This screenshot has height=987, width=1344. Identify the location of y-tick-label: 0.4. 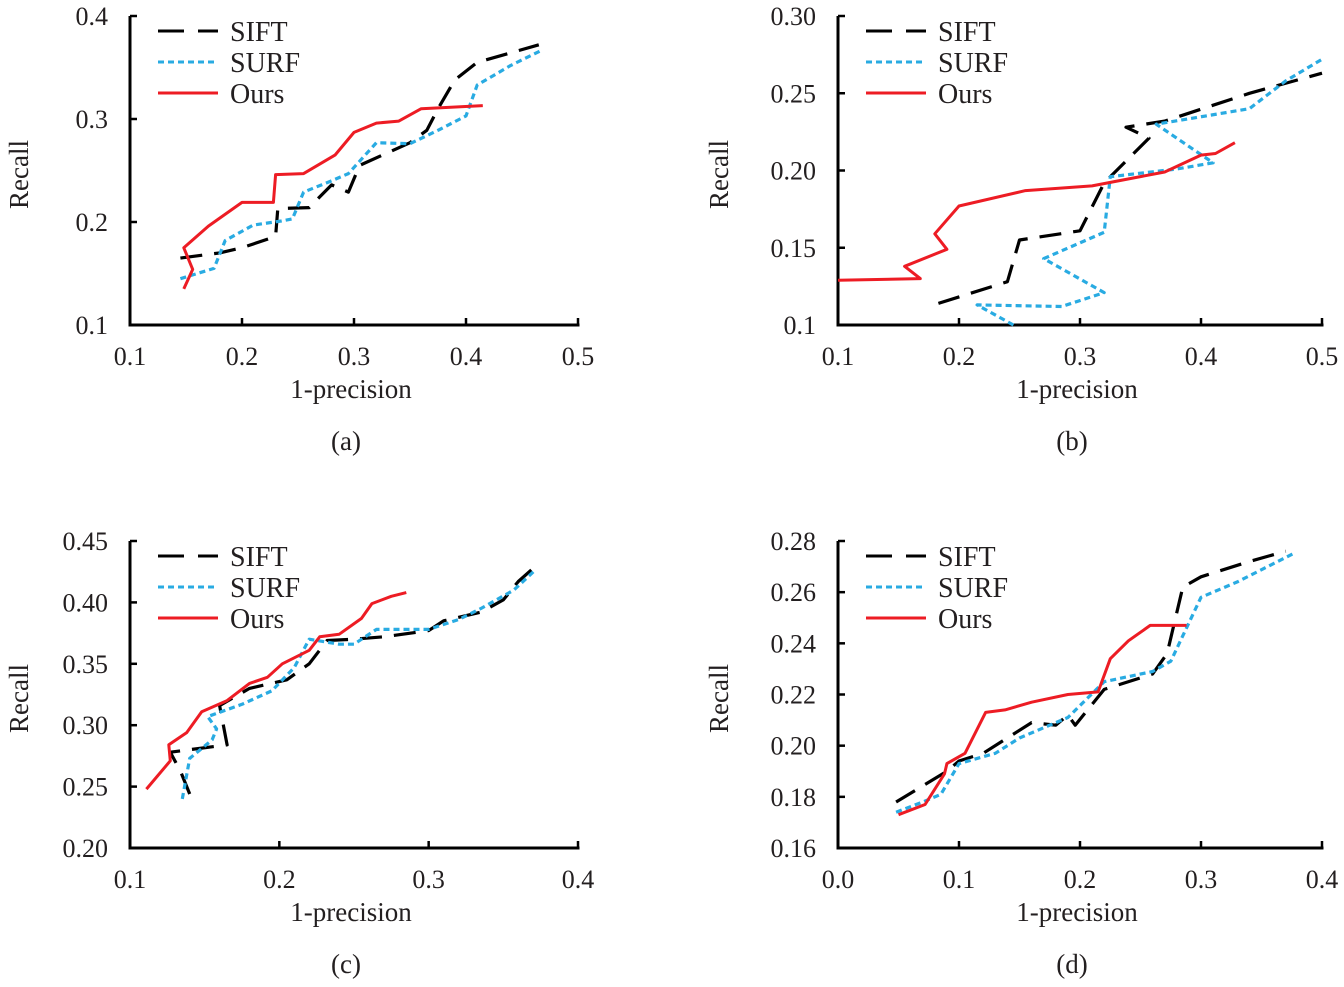
(92, 16).